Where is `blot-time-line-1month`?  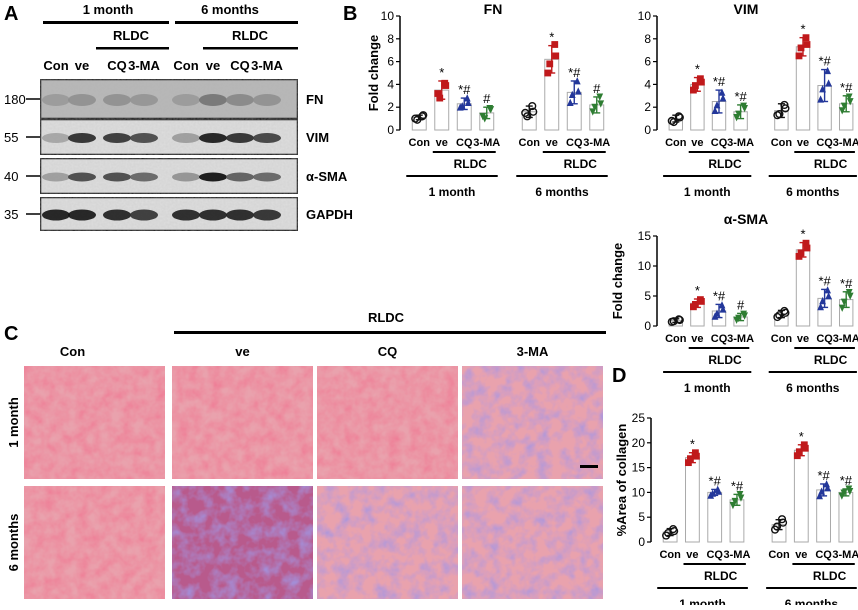
blot-time-line-1month is located at coordinates (106, 22).